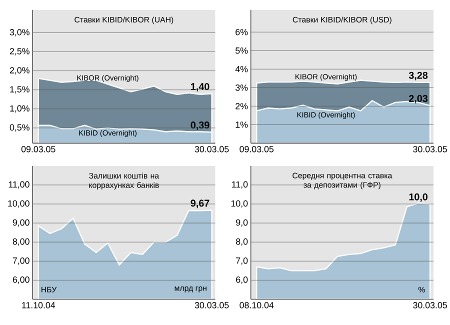 The width and height of the screenshot is (450, 325). What do you see at coordinates (21, 223) in the screenshot?
I see `y-tick-label: 9,00` at bounding box center [21, 223].